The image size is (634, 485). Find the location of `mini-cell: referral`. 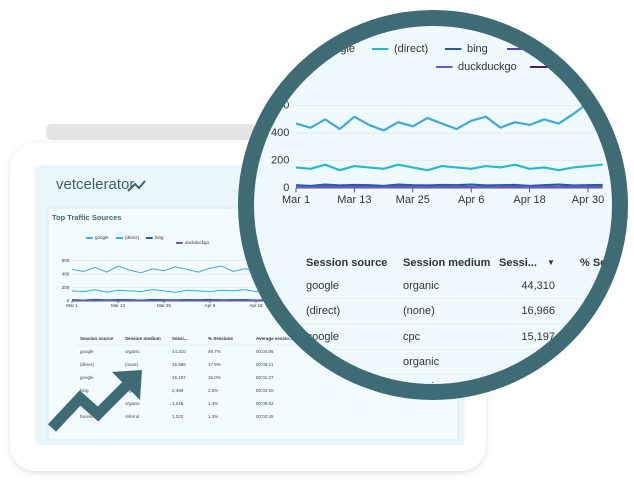

mini-cell: referral is located at coordinates (132, 416).